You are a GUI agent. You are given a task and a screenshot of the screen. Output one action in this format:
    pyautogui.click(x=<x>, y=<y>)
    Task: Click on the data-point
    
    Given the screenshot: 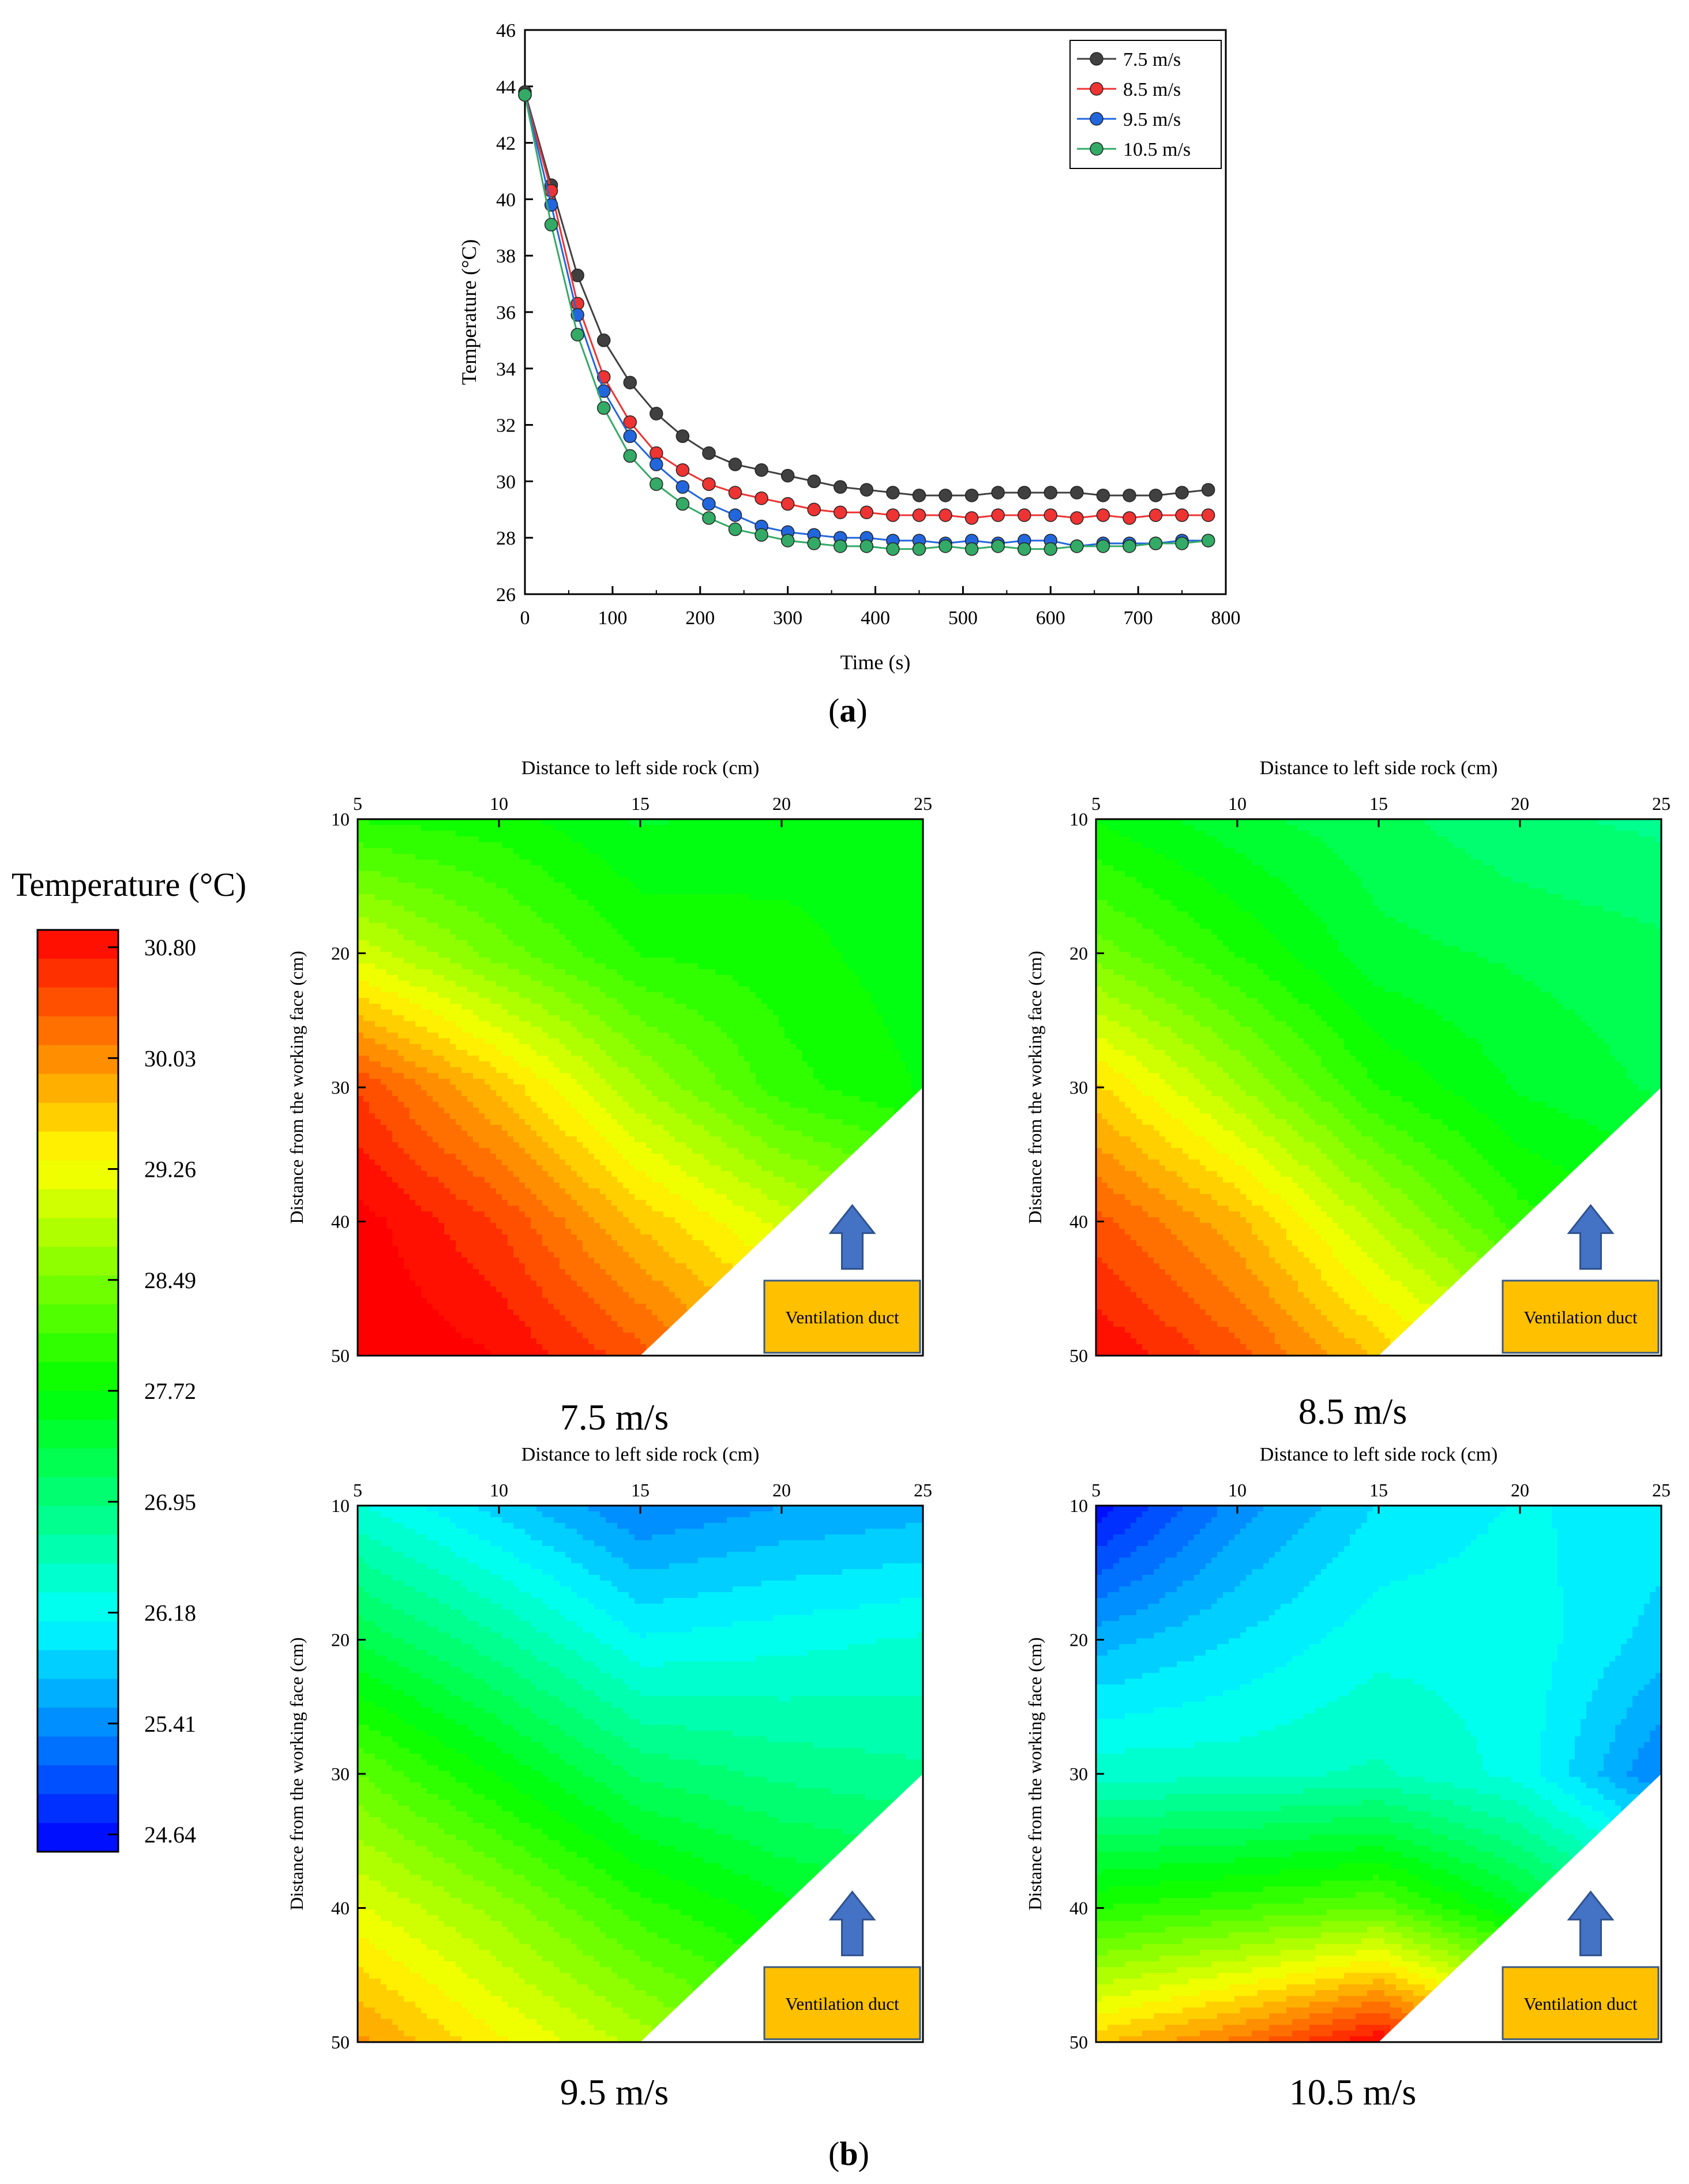 What is the action you would take?
    pyautogui.click(x=735, y=515)
    